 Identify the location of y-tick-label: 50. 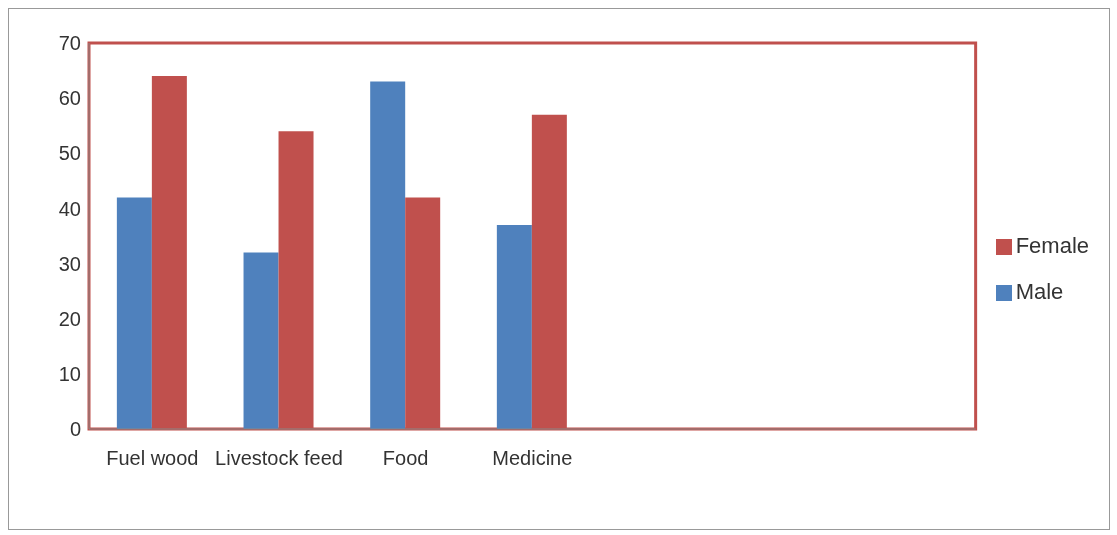
(69, 153).